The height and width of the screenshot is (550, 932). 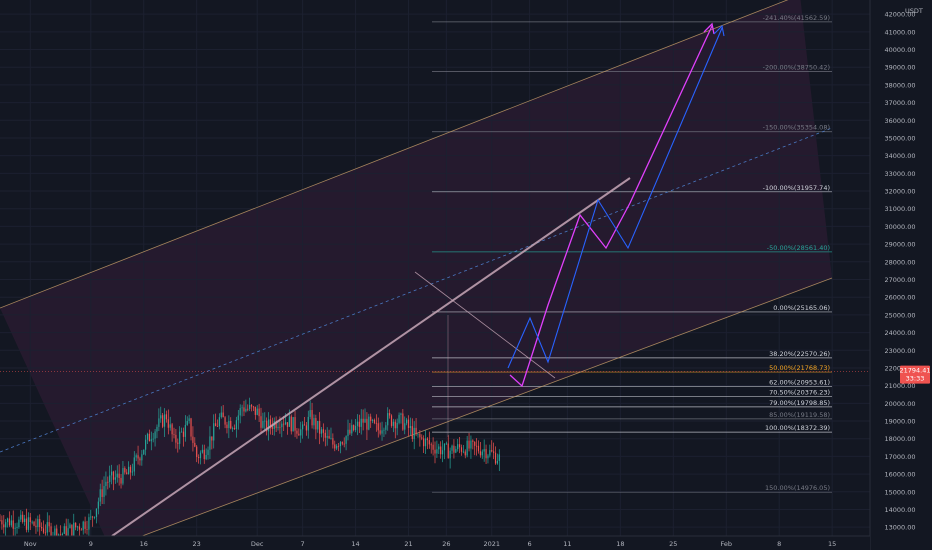 What do you see at coordinates (899, 156) in the screenshot?
I see `y-tick-label: 34000.00` at bounding box center [899, 156].